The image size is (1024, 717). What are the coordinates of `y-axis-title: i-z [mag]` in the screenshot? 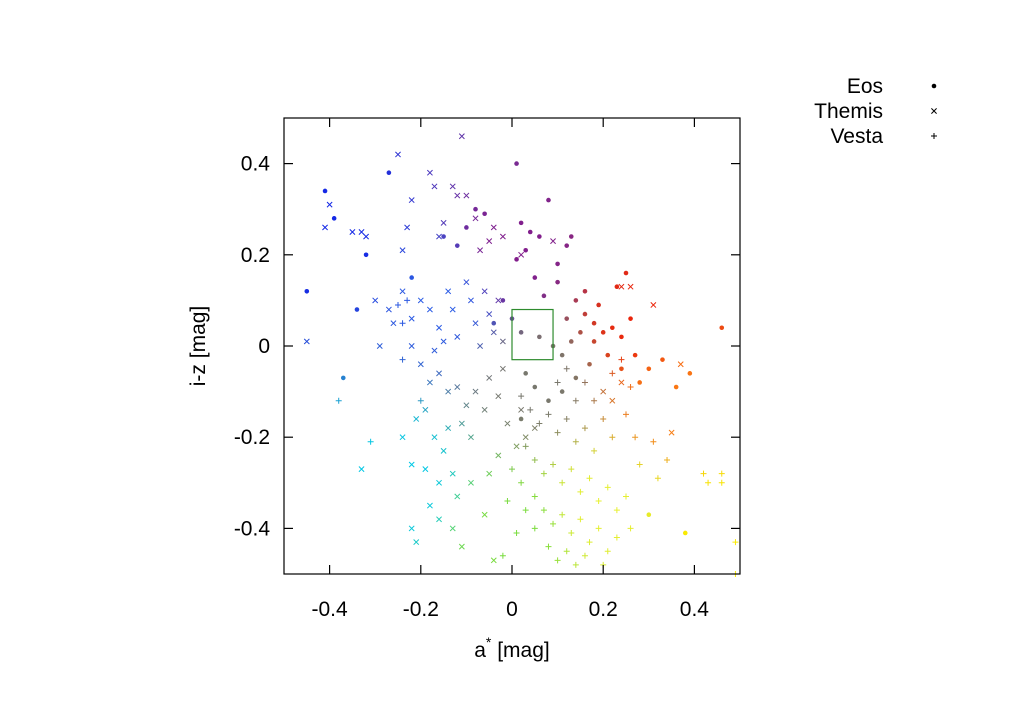 It's located at (198, 346).